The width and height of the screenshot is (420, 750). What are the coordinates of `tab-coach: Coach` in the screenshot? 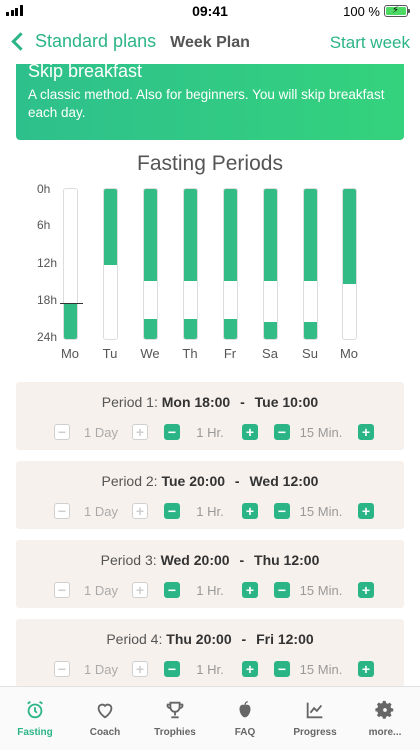 It's located at (105, 718).